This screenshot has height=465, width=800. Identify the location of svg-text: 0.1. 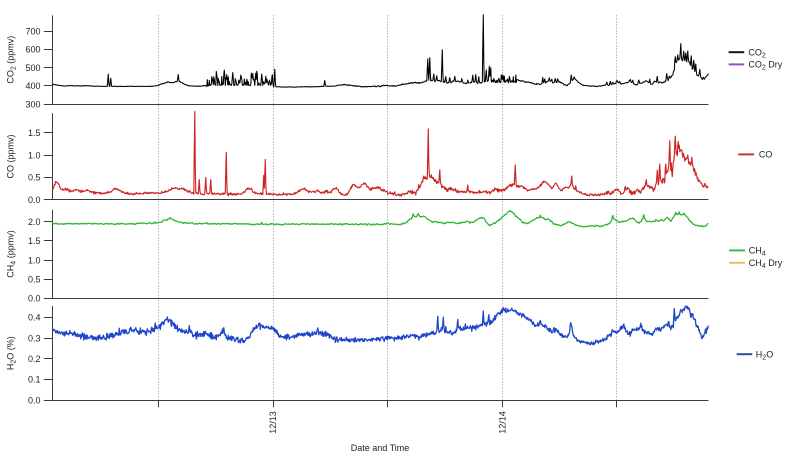
(34, 380).